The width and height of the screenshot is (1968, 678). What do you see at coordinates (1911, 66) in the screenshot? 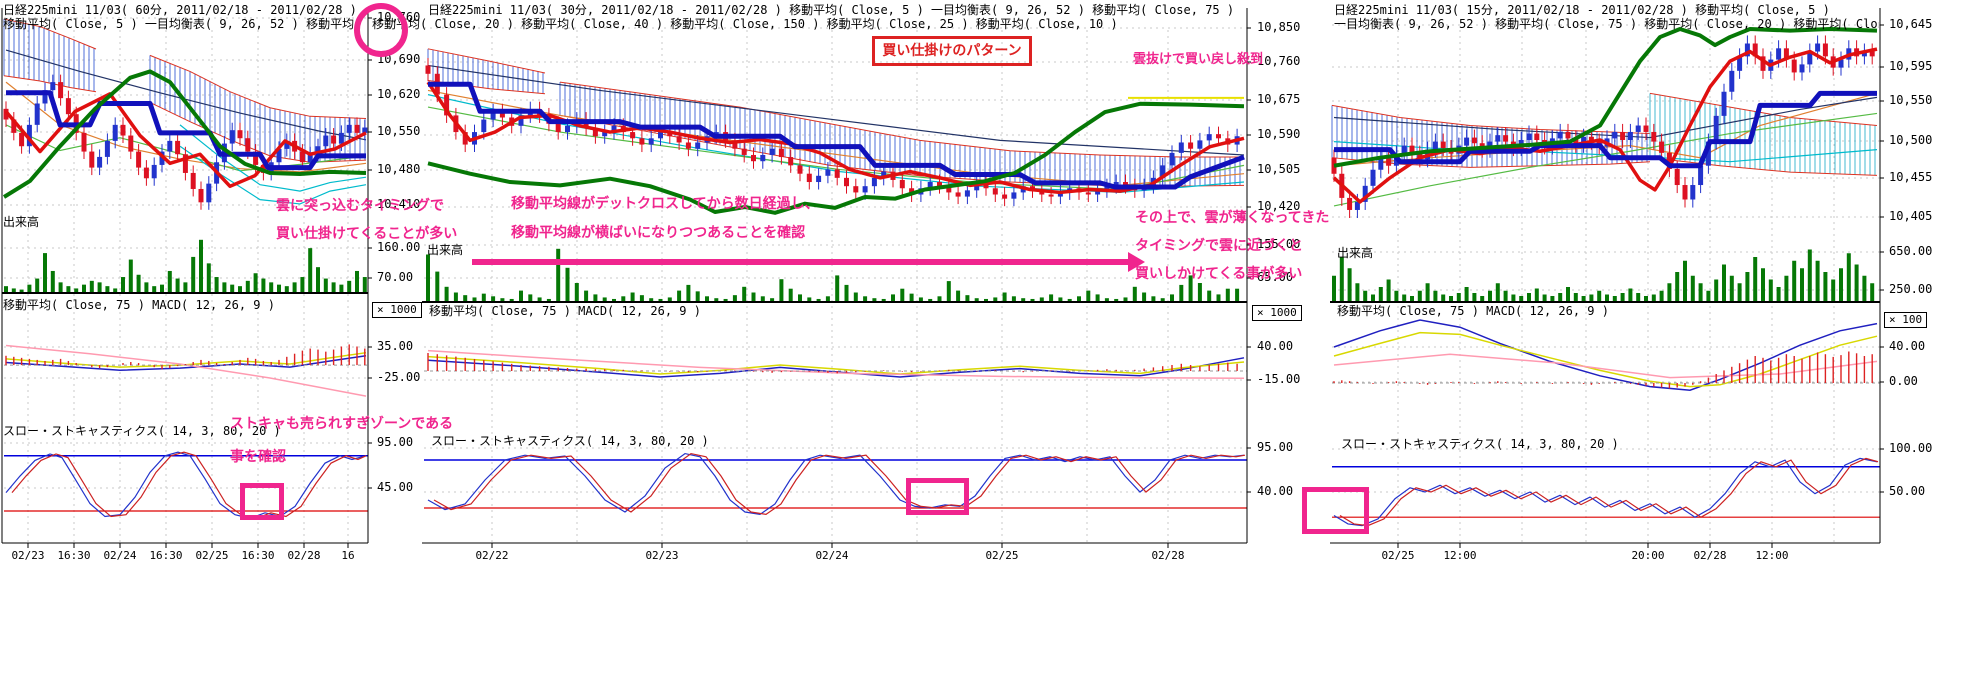
I see `axis-label: 10,595` at bounding box center [1911, 66].